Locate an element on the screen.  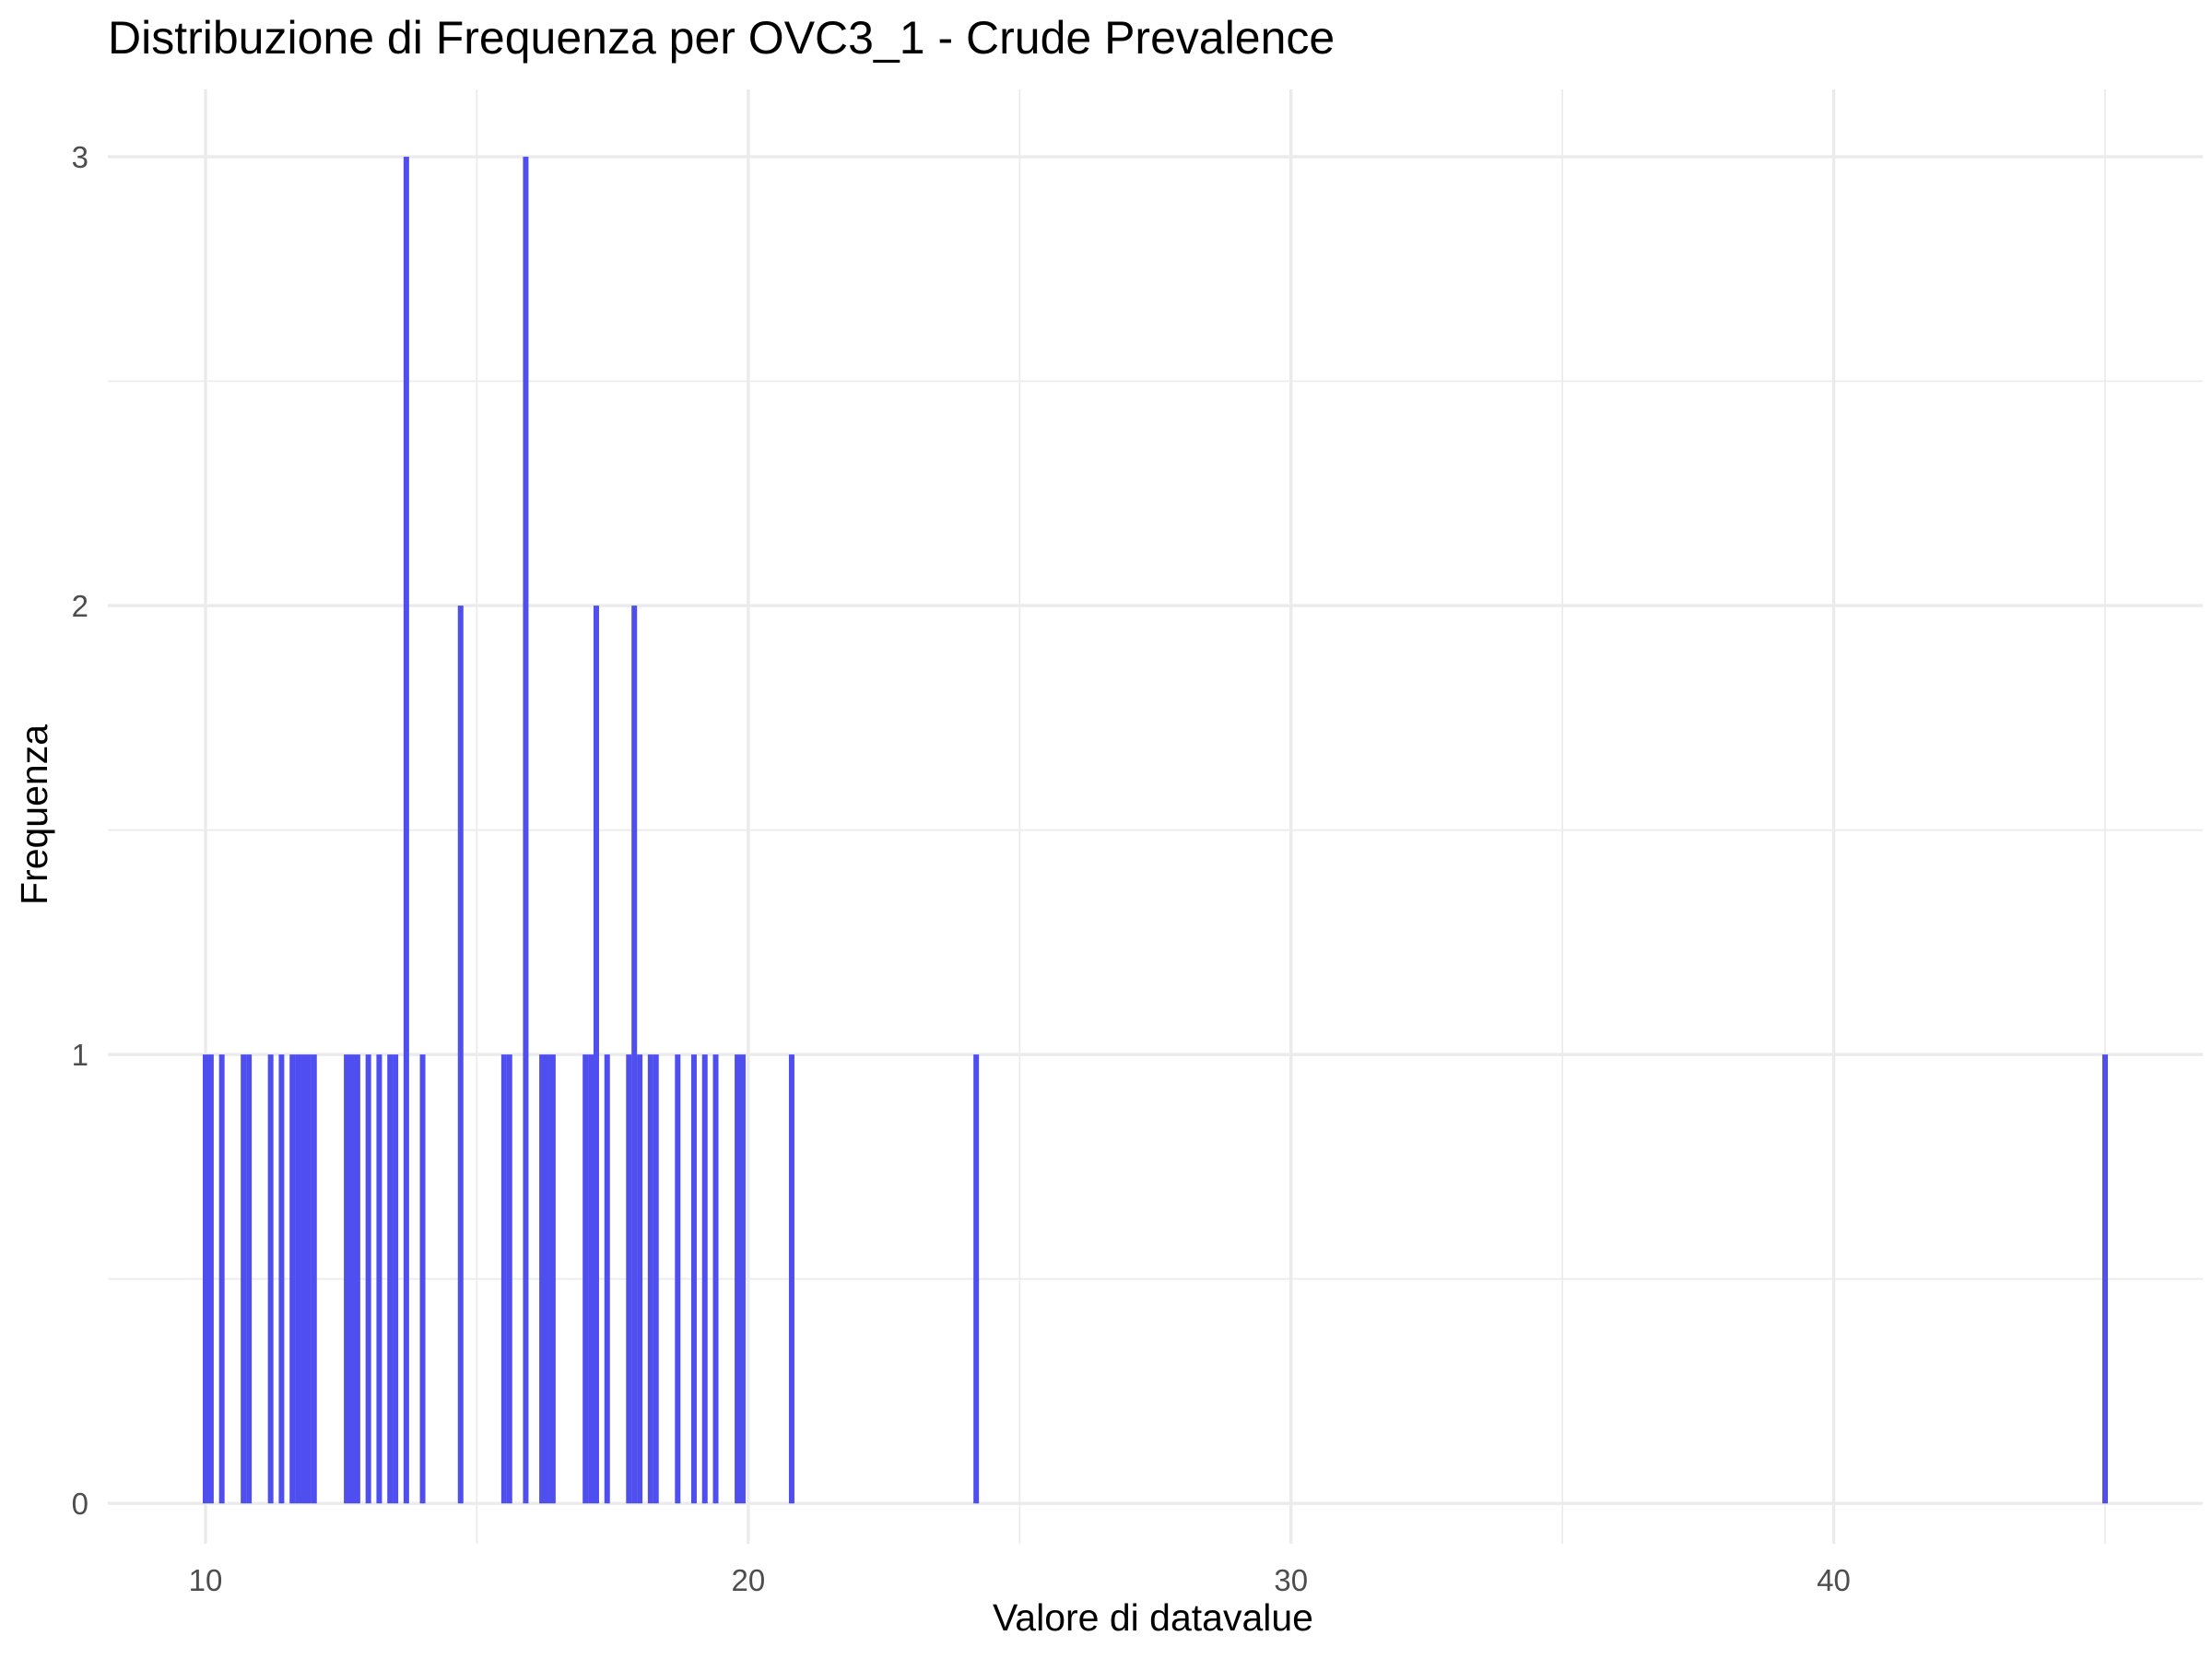
x-tick-label: 10 is located at coordinates (206, 1580).